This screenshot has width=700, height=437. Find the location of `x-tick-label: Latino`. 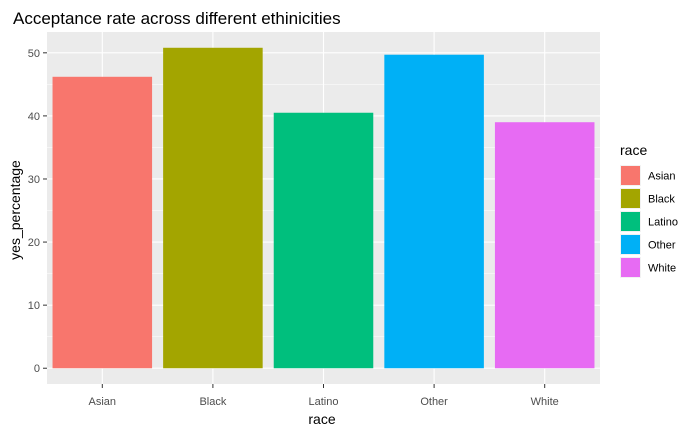

x-tick-label: Latino is located at coordinates (324, 402).